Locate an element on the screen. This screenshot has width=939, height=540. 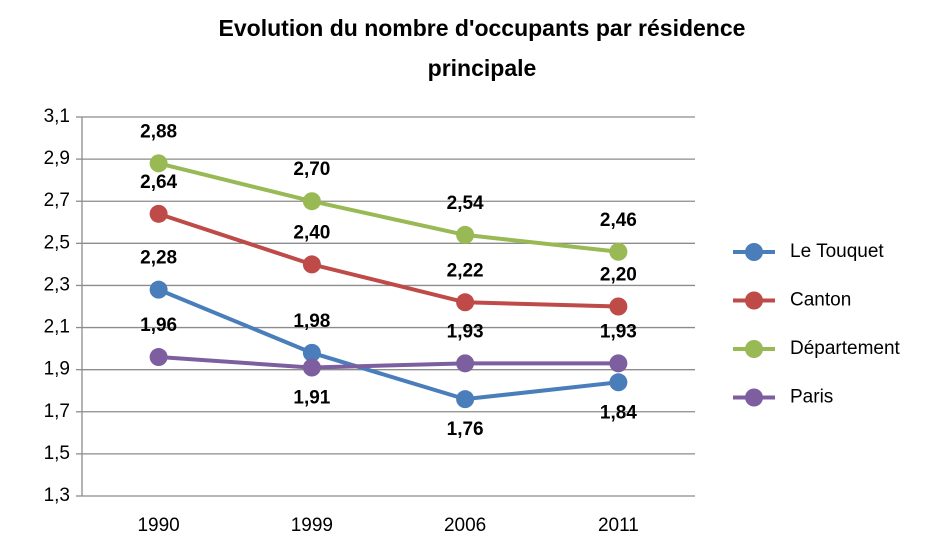
data-label: 2,46 is located at coordinates (618, 220).